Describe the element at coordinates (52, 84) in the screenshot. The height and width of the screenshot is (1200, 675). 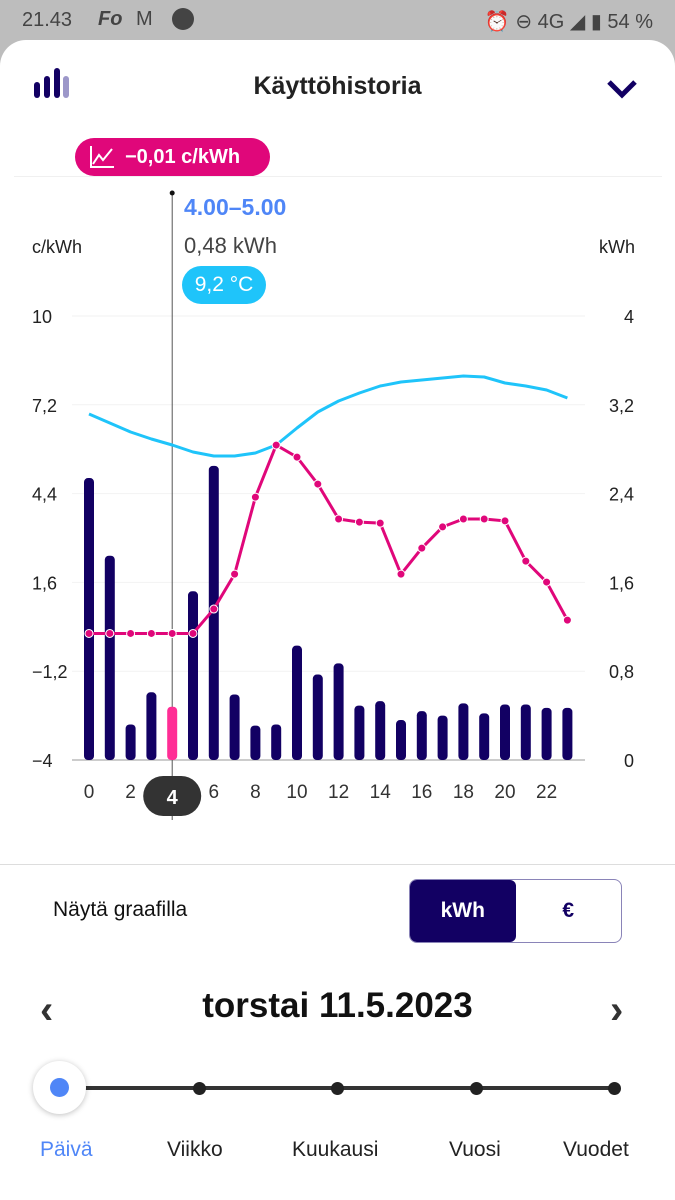
I see `bar-chart-icon` at that location.